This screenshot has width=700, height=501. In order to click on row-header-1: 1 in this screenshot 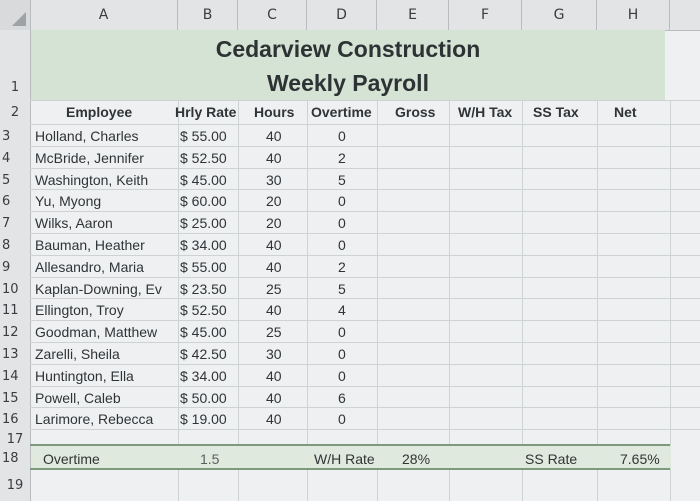, I will do `click(15, 87)`.